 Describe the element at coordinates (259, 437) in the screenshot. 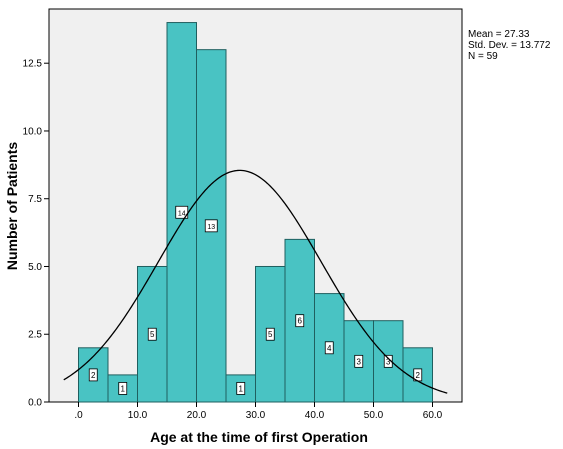

I see `x-axis-title: Age at the time of first Operation` at that location.